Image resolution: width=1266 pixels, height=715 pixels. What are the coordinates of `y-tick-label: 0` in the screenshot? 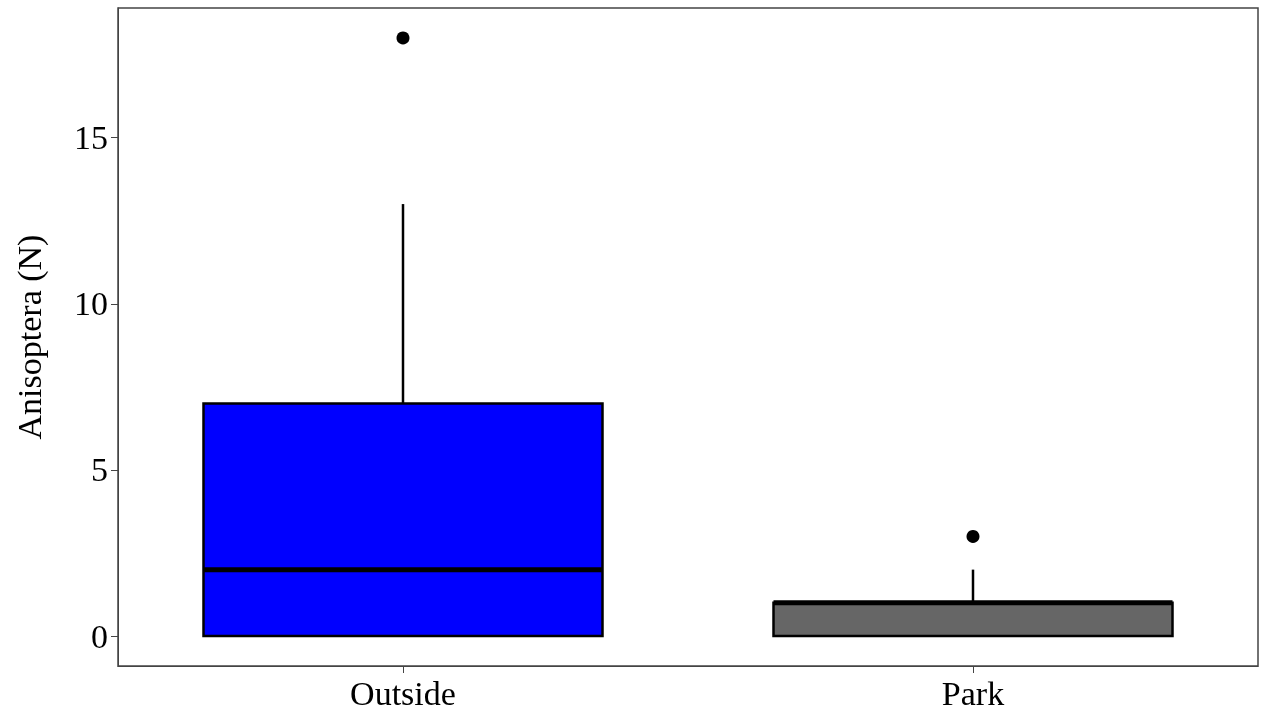 It's located at (99, 636).